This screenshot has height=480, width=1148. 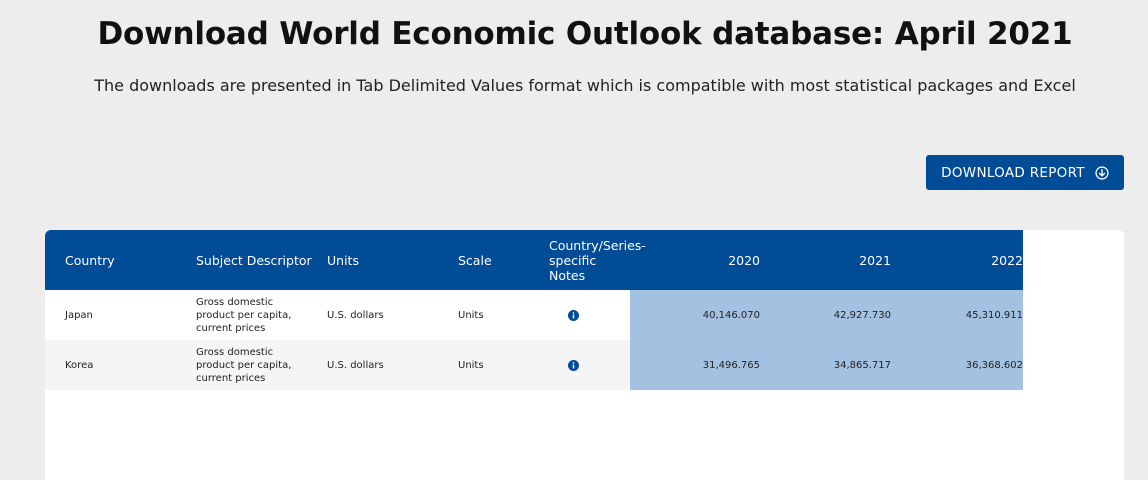 I want to click on value-2020: 31,496.765, so click(x=731, y=365).